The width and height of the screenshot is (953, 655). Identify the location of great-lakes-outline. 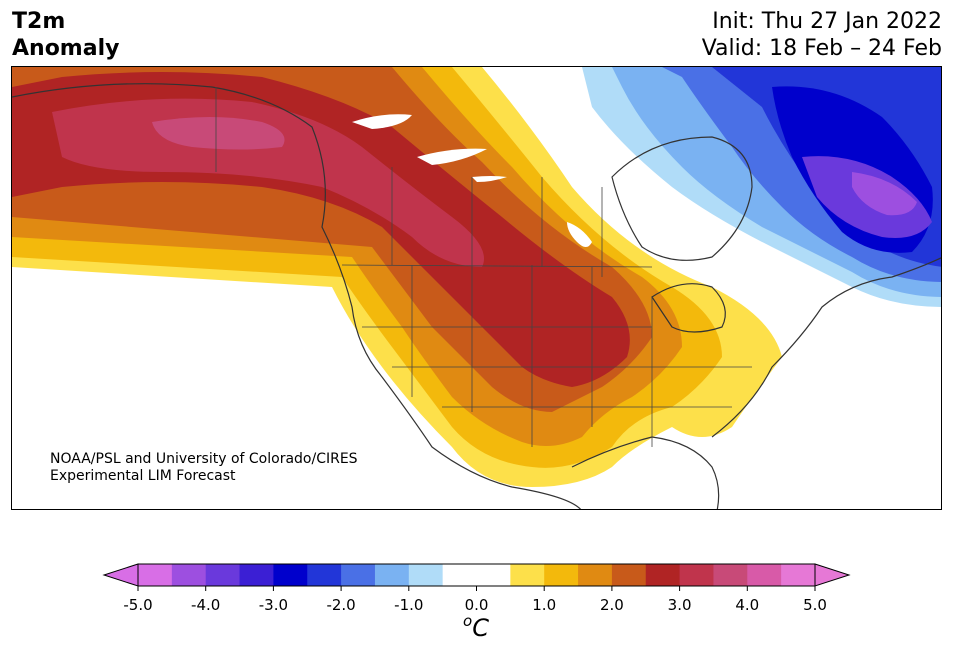
(688, 308).